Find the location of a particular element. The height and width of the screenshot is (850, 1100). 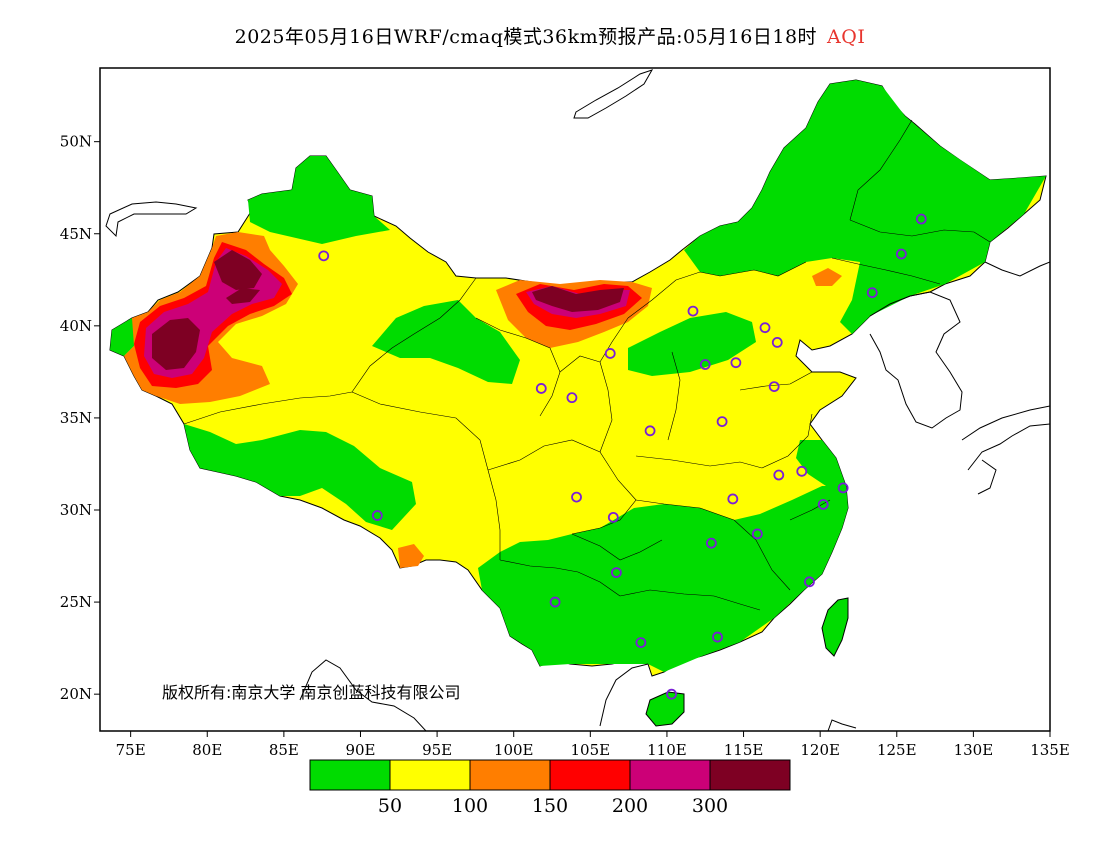

x-tick-label: 80E is located at coordinates (207, 750).